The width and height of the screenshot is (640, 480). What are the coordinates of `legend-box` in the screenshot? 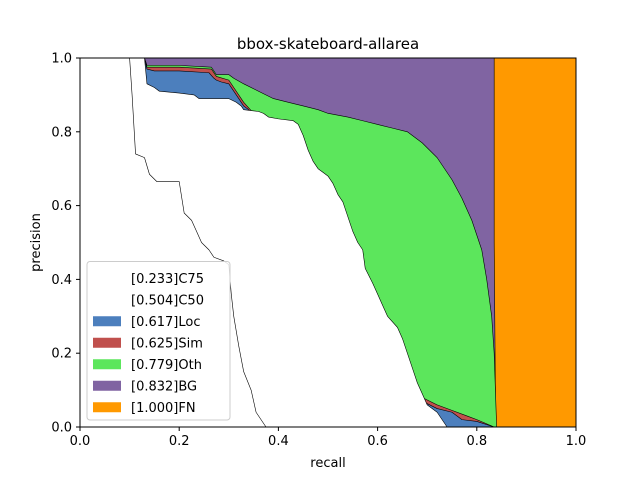 It's located at (158, 341).